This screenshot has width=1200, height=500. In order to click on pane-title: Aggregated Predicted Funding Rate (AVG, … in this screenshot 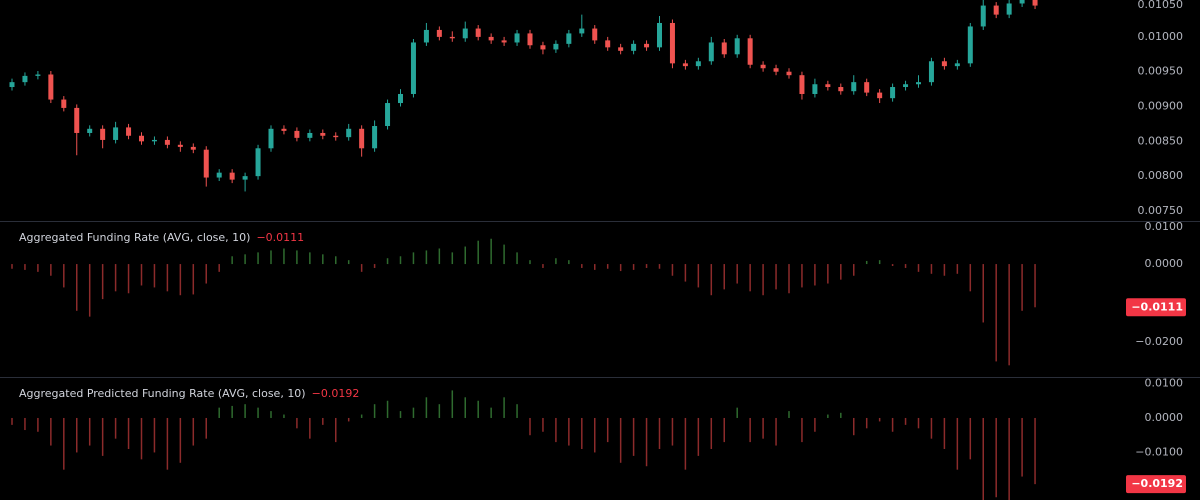, I will do `click(189, 393)`.